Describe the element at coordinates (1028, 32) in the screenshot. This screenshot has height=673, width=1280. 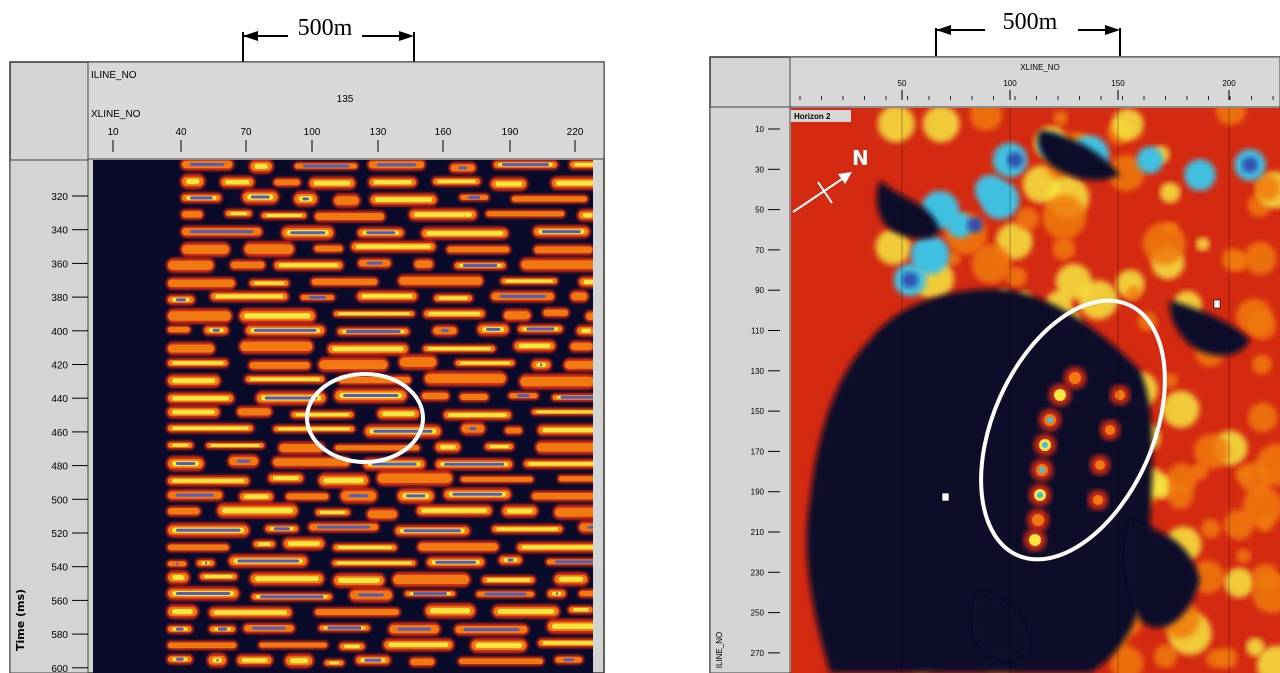
I see `right-scale-bar: 500m` at that location.